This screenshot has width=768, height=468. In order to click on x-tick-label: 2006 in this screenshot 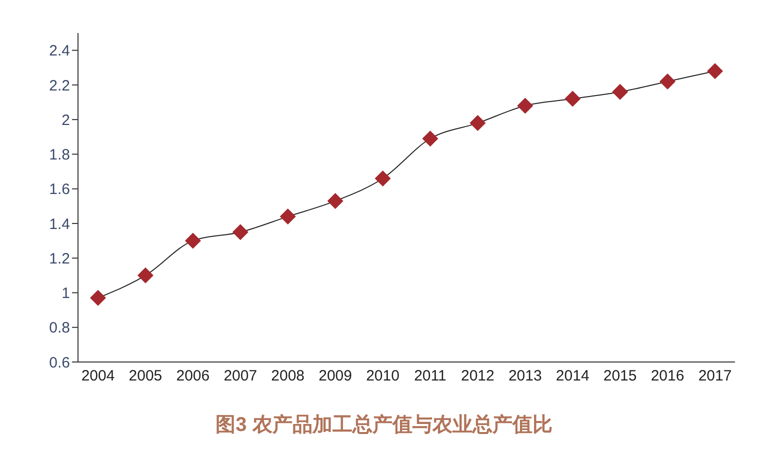, I will do `click(193, 376)`.